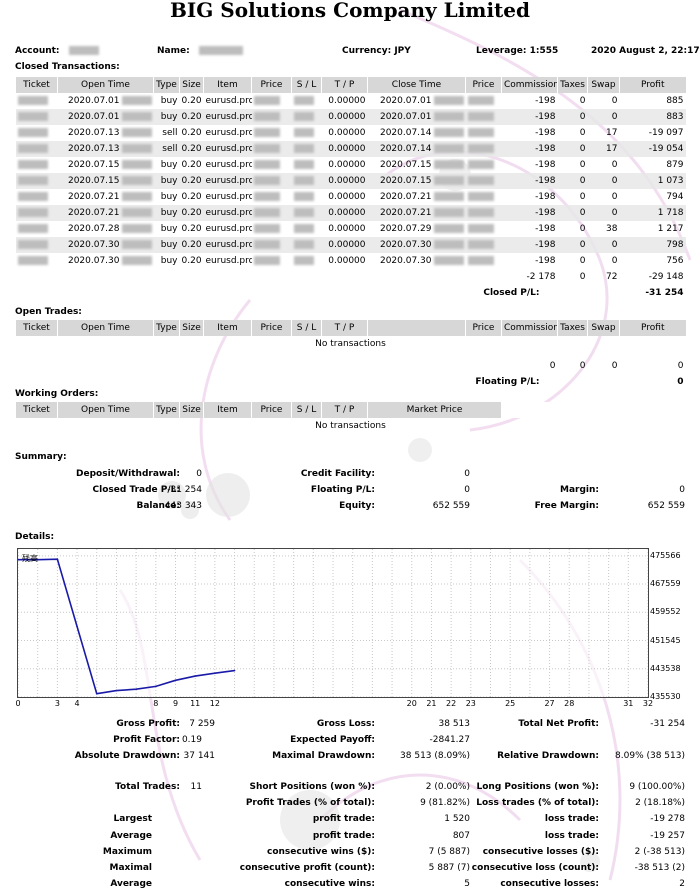 This screenshot has height=894, width=700. Describe the element at coordinates (614, 366) in the screenshot. I see `total-value: 0` at that location.